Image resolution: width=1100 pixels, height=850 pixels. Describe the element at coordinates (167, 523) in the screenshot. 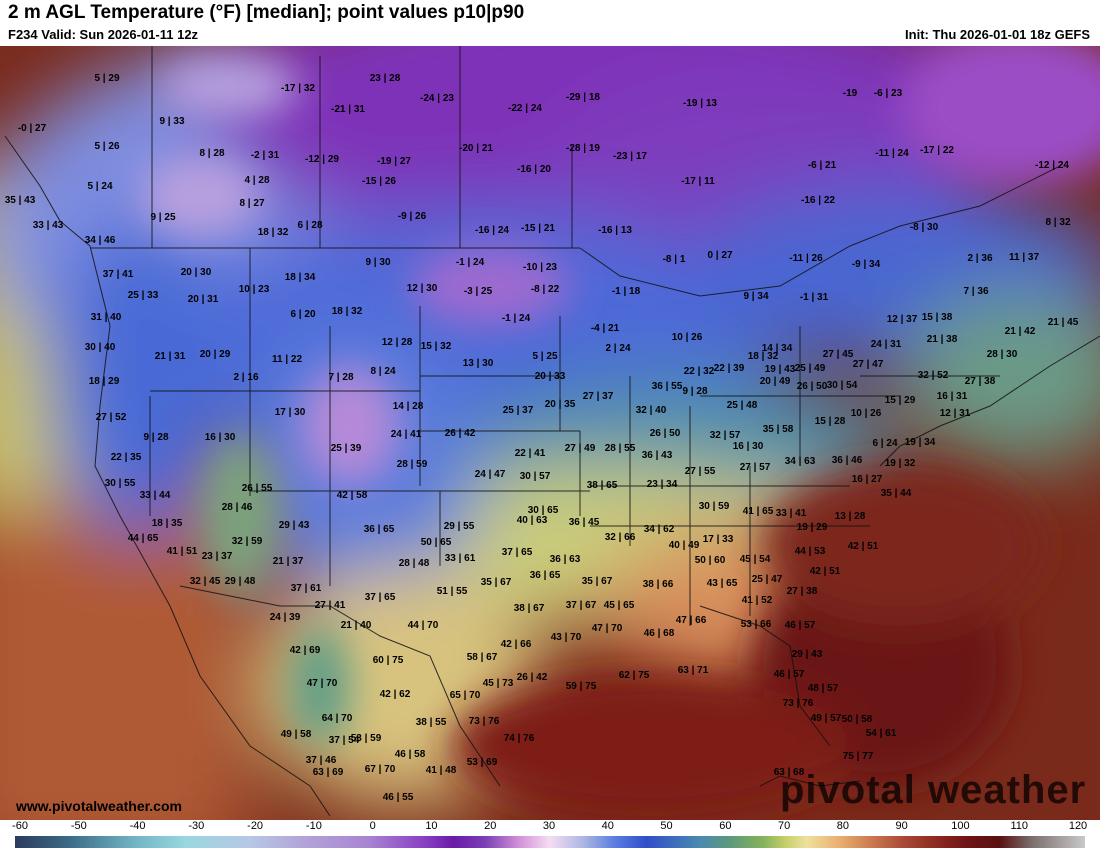

I see `point-value-label: 18 | 35` at that location.